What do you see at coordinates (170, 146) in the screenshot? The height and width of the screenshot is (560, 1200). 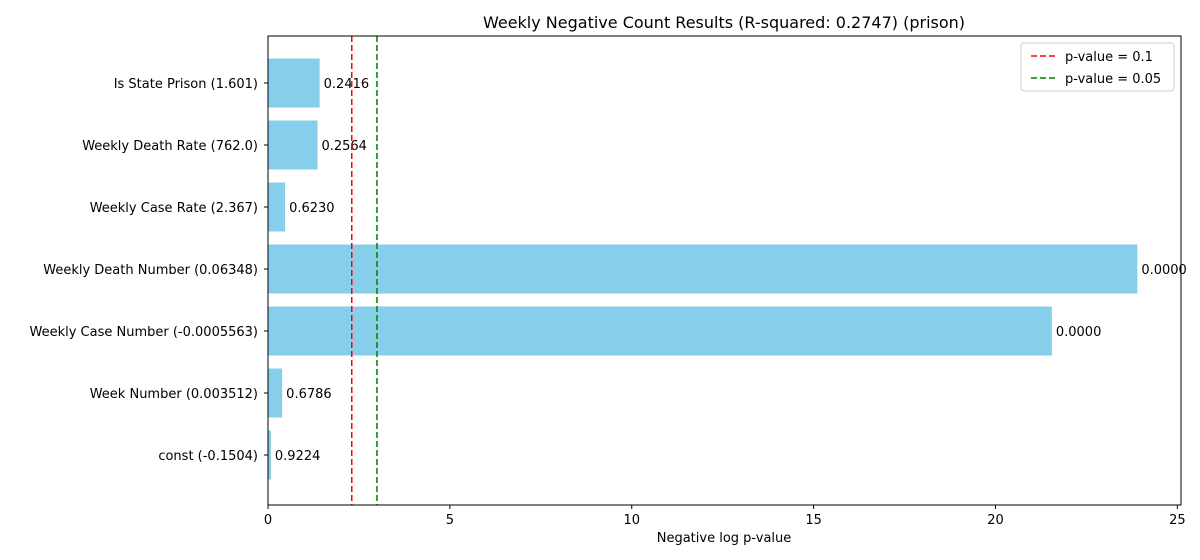 I see `y-tick-label: Weekly Death Rate (762.0)` at bounding box center [170, 146].